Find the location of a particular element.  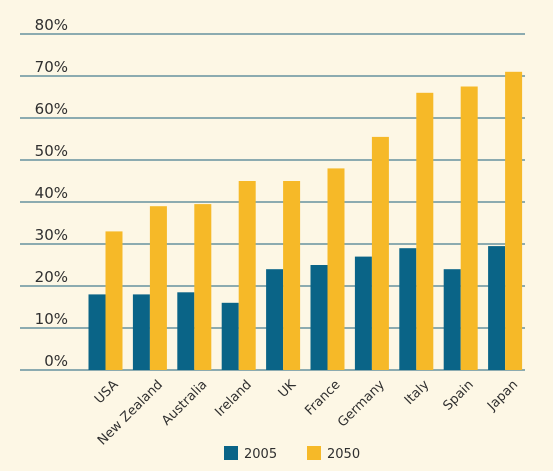

bar-2050-germany is located at coordinates (380, 253).